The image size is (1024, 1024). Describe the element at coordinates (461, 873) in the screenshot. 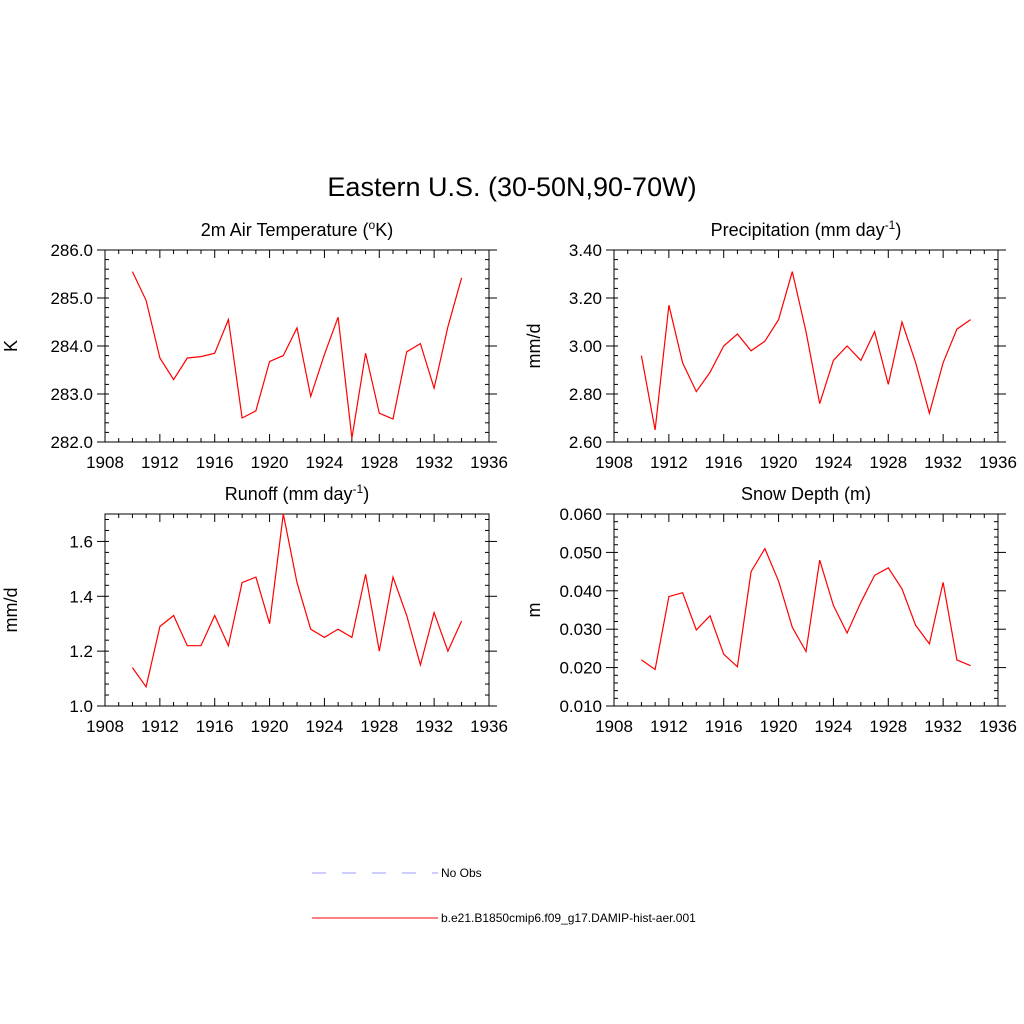

I see `legend-label-no-obs: No Obs` at that location.